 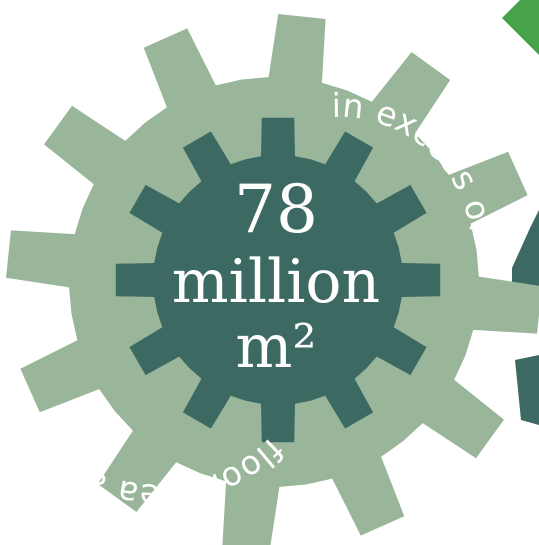 What do you see at coordinates (276, 347) in the screenshot?
I see `figure-unit: m²` at bounding box center [276, 347].